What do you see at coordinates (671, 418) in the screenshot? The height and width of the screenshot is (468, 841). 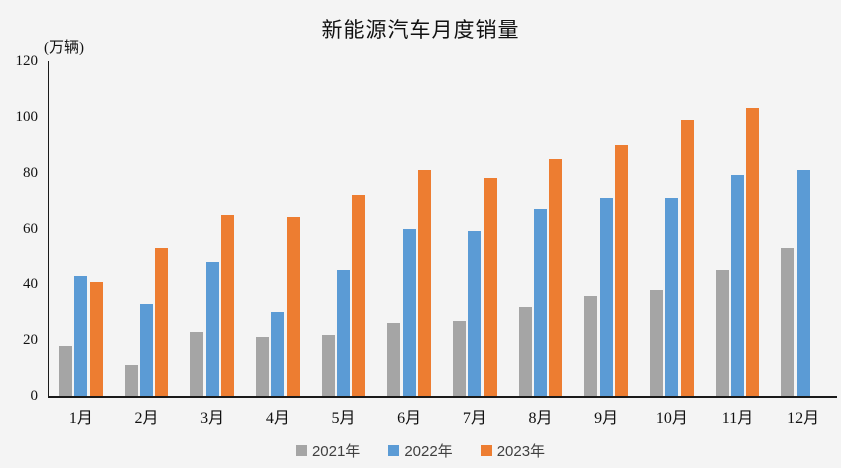 I see `x-tick-label: 10月` at bounding box center [671, 418].